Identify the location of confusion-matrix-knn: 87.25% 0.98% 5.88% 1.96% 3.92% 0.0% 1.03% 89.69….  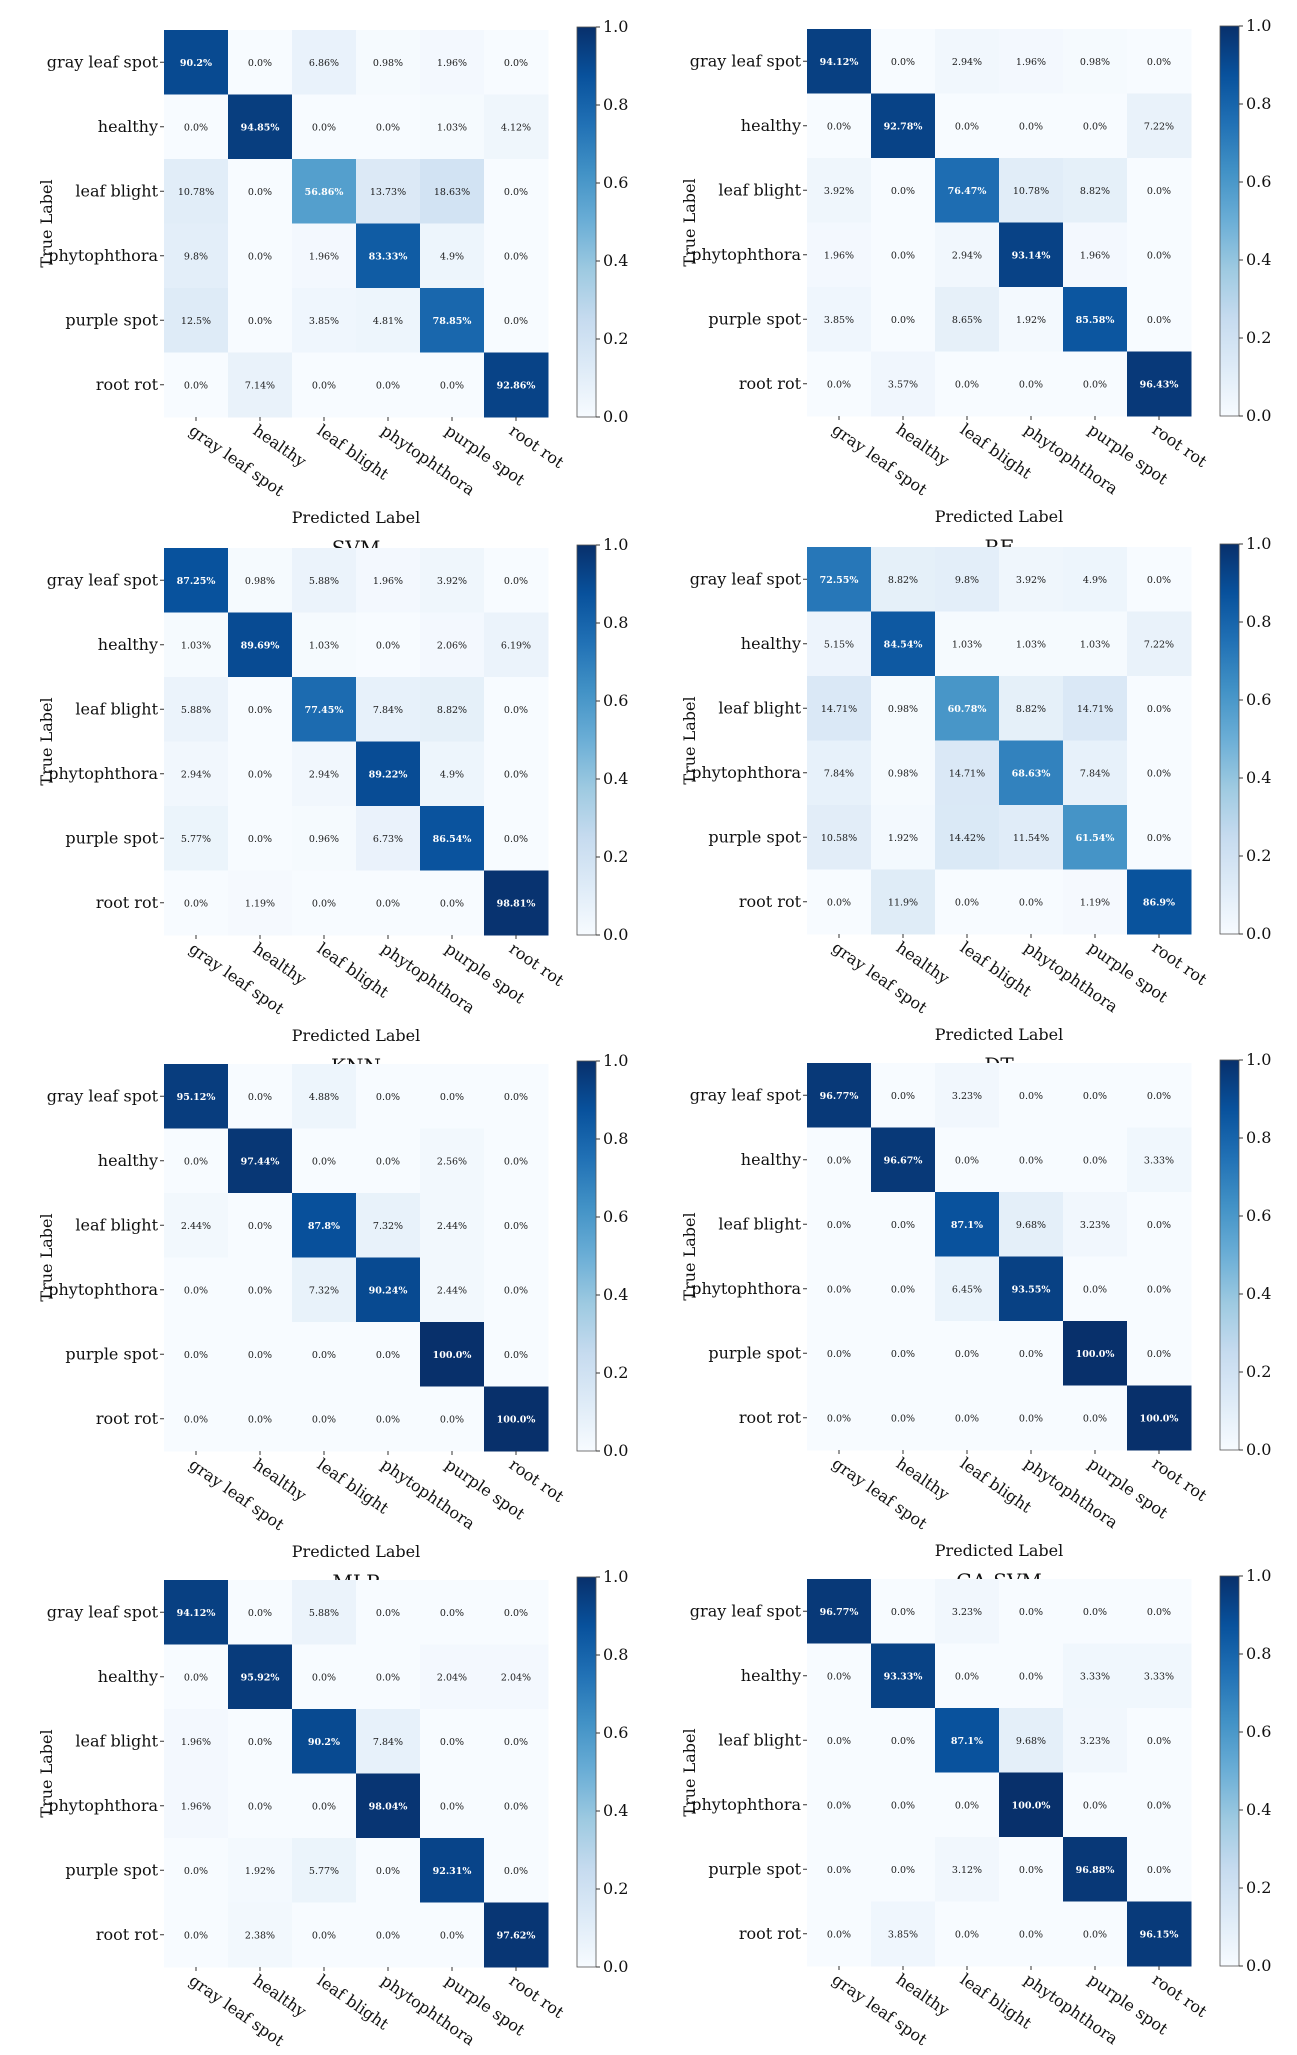
(332, 806).